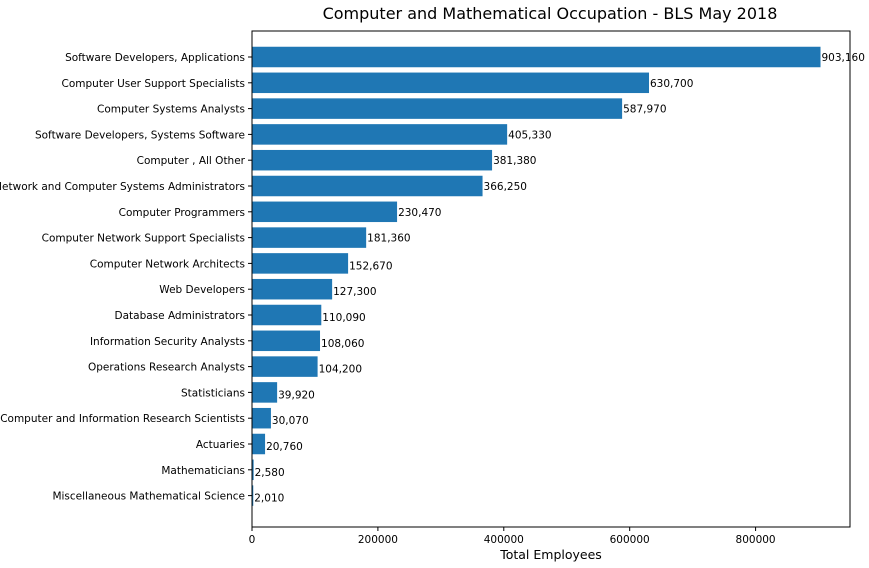 This screenshot has width=869, height=568. I want to click on value-label: 30,070, so click(290, 421).